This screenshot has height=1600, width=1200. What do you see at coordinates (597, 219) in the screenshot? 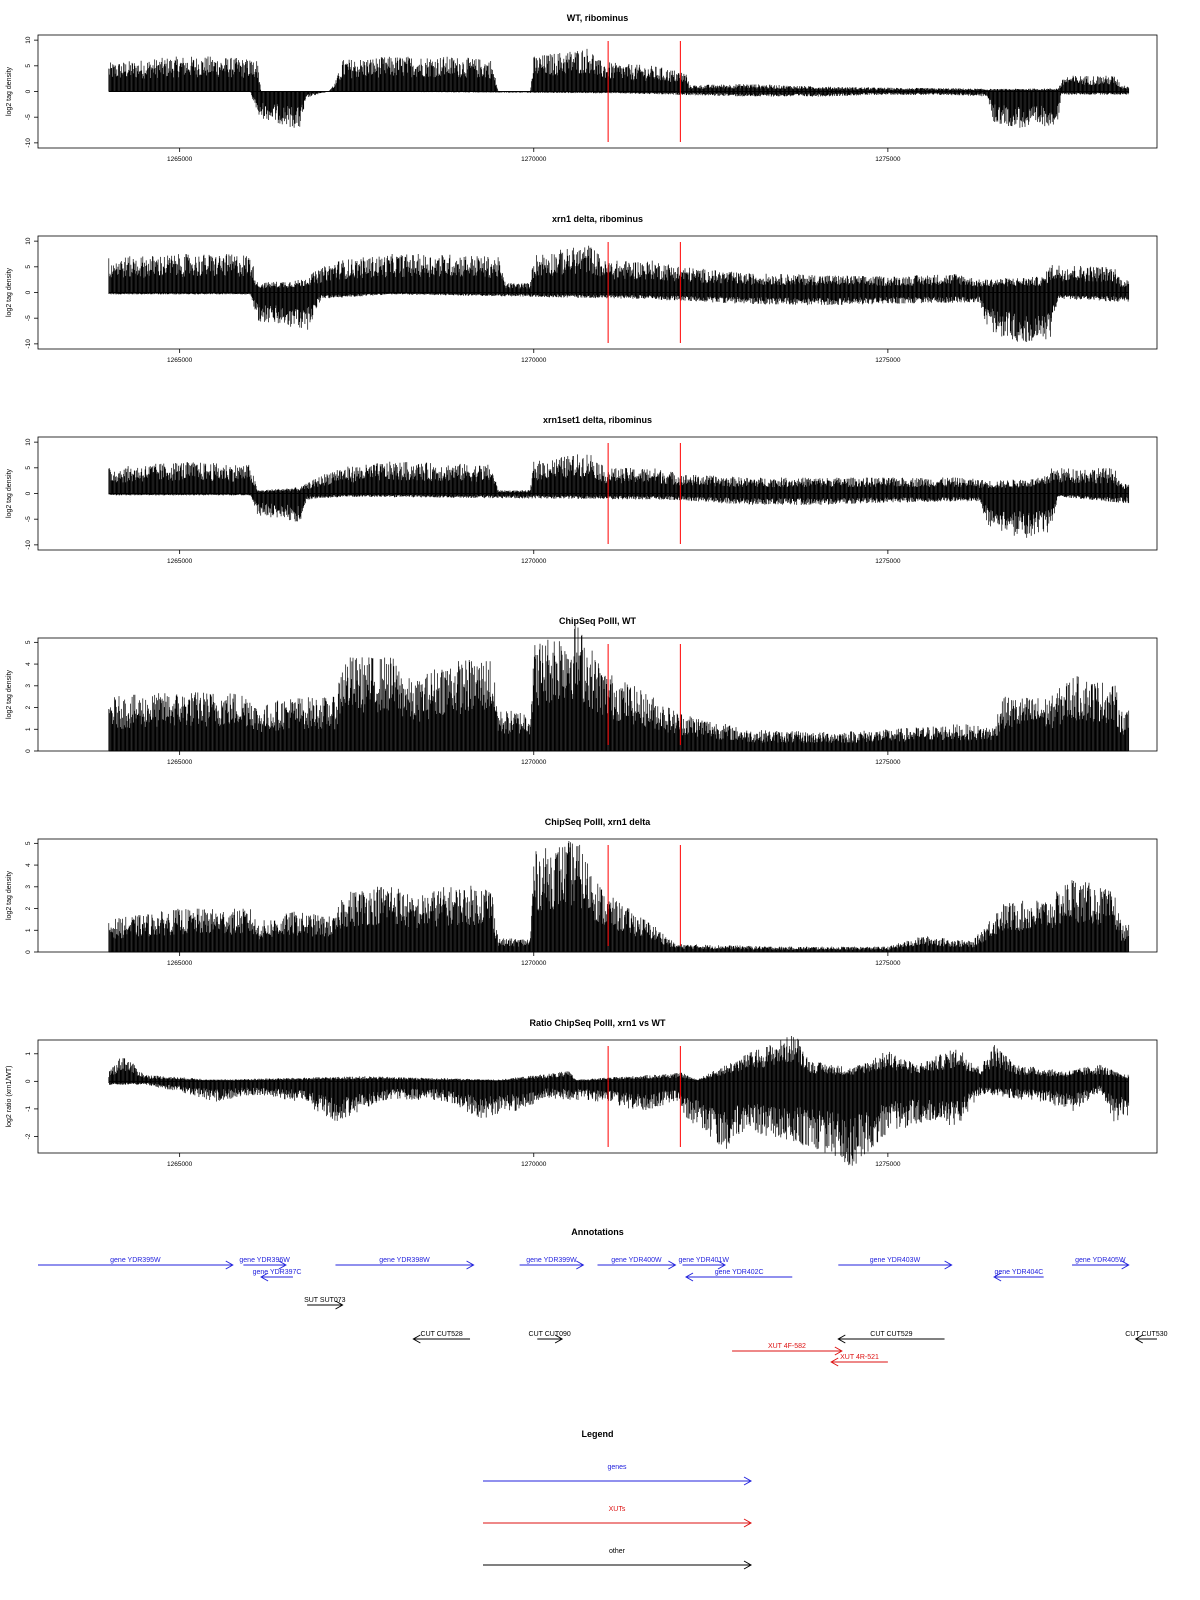
I see `chart-title: xrn1 delta, ribominus` at bounding box center [597, 219].